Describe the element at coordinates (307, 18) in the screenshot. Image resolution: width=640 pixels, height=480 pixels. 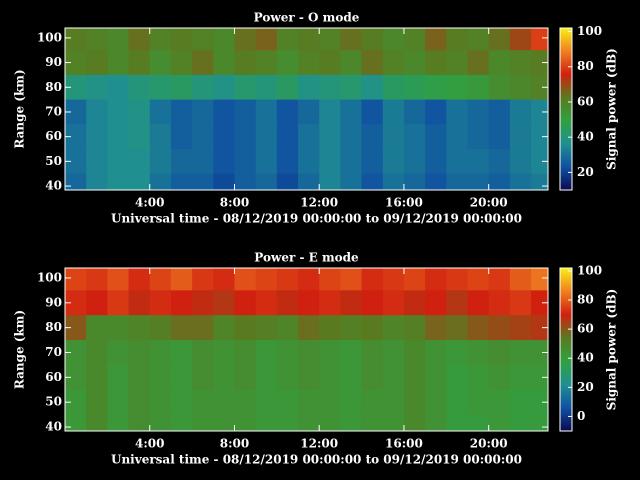
I see `chart-title: Power - O mode` at that location.